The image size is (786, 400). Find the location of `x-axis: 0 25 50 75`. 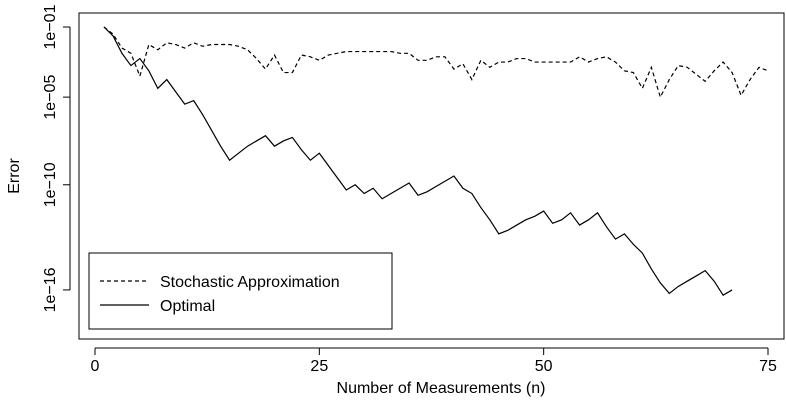

x-axis: 0 25 50 75 is located at coordinates (434, 361).